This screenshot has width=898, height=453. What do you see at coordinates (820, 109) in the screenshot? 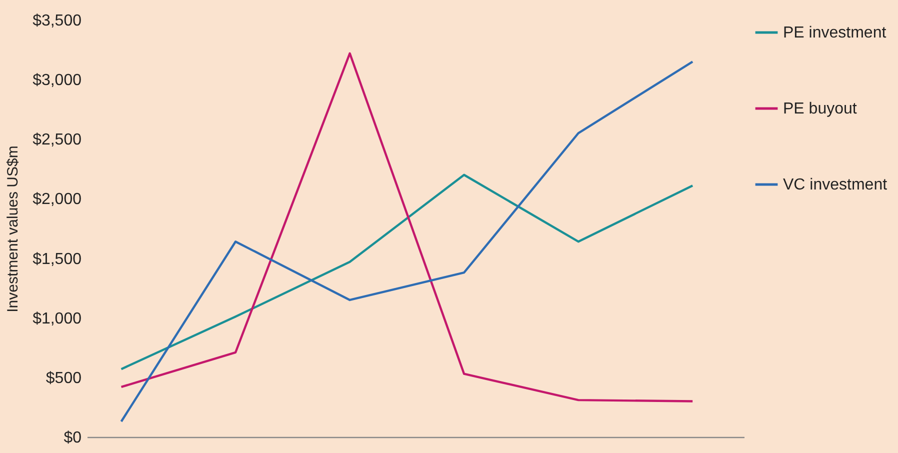
I see `legend-label: PE buyout` at bounding box center [820, 109].